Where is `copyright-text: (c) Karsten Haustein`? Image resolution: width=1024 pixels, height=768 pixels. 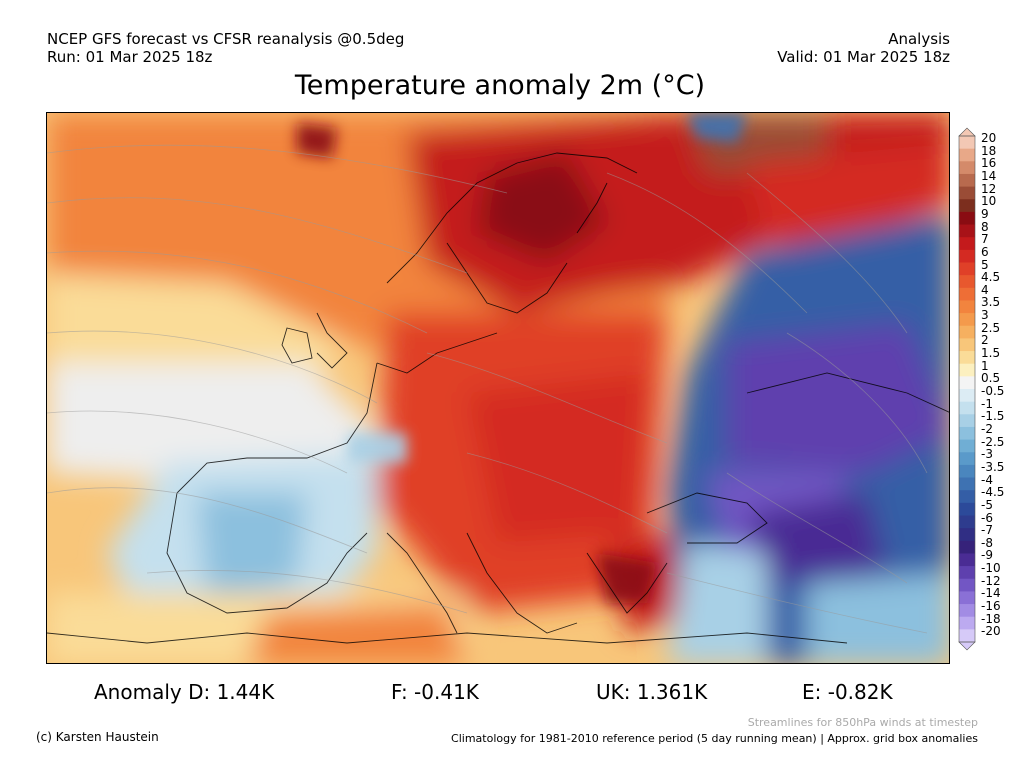 copyright-text: (c) Karsten Haustein is located at coordinates (97, 737).